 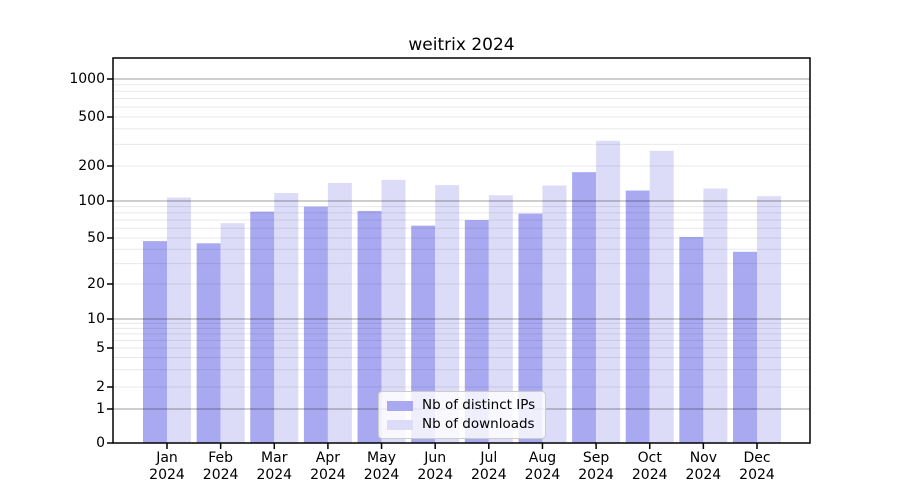 What do you see at coordinates (769, 319) in the screenshot?
I see `bar-downloads-dec` at bounding box center [769, 319].